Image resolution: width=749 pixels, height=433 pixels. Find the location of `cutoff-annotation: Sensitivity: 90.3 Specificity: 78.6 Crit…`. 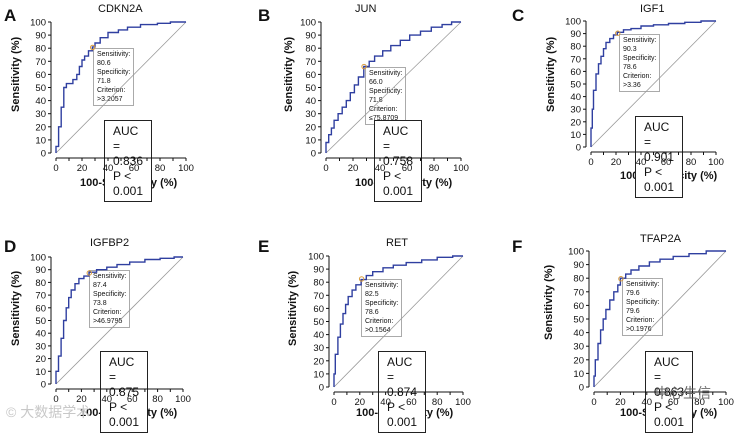

cutoff-annotation: Sensitivity: 90.3 Specificity: 78.6 Crit… is located at coordinates (640, 63).